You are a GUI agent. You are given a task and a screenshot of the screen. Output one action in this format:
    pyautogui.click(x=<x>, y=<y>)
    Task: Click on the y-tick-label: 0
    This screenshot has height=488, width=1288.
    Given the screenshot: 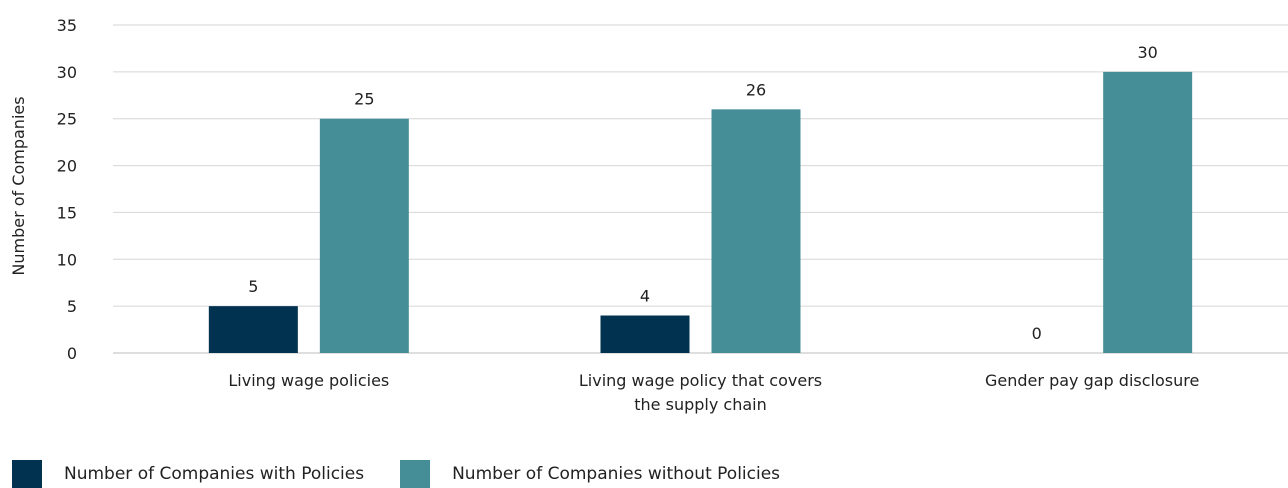 What is the action you would take?
    pyautogui.click(x=72, y=353)
    